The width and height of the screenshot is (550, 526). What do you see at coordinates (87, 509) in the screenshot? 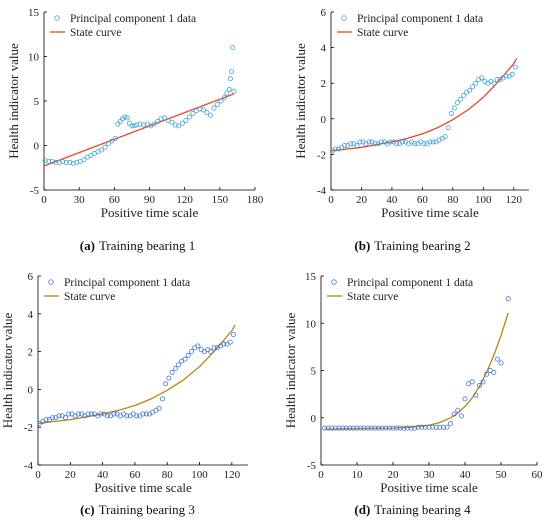
I see `caption-letter: (c)` at bounding box center [87, 509].